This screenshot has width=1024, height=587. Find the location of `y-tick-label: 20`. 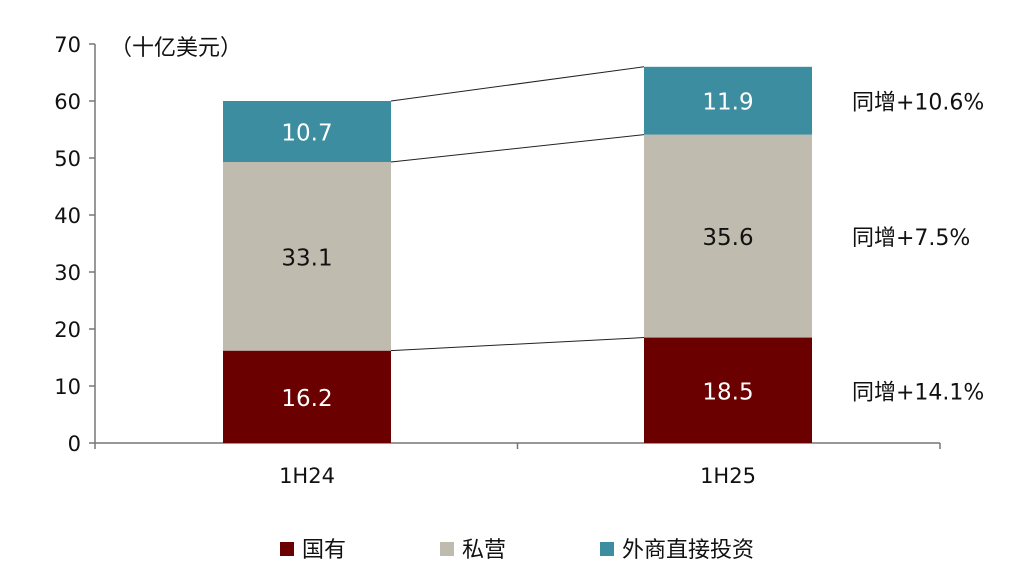

y-tick-label: 20 is located at coordinates (67, 330).